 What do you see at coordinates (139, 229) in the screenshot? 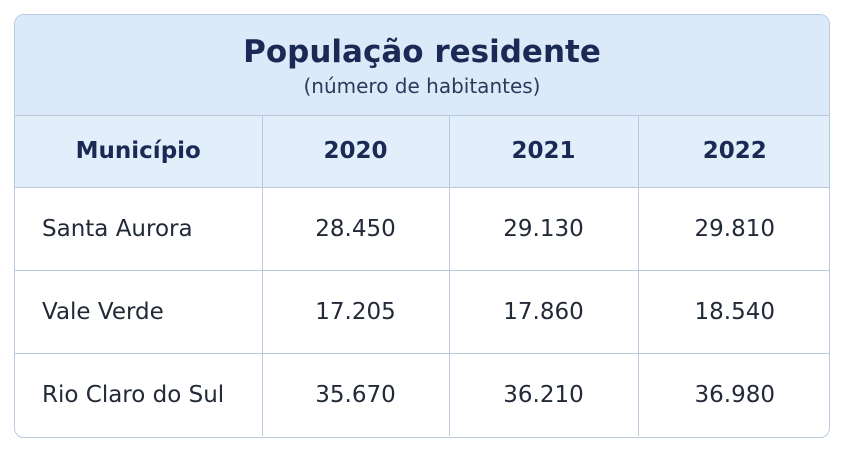
I see `municipality-name-cell: Santa Aurora` at bounding box center [139, 229].